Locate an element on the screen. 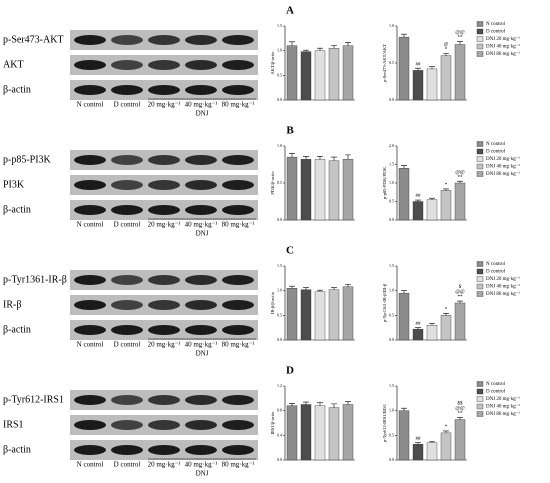  significance: $$ is located at coordinates (461, 404).